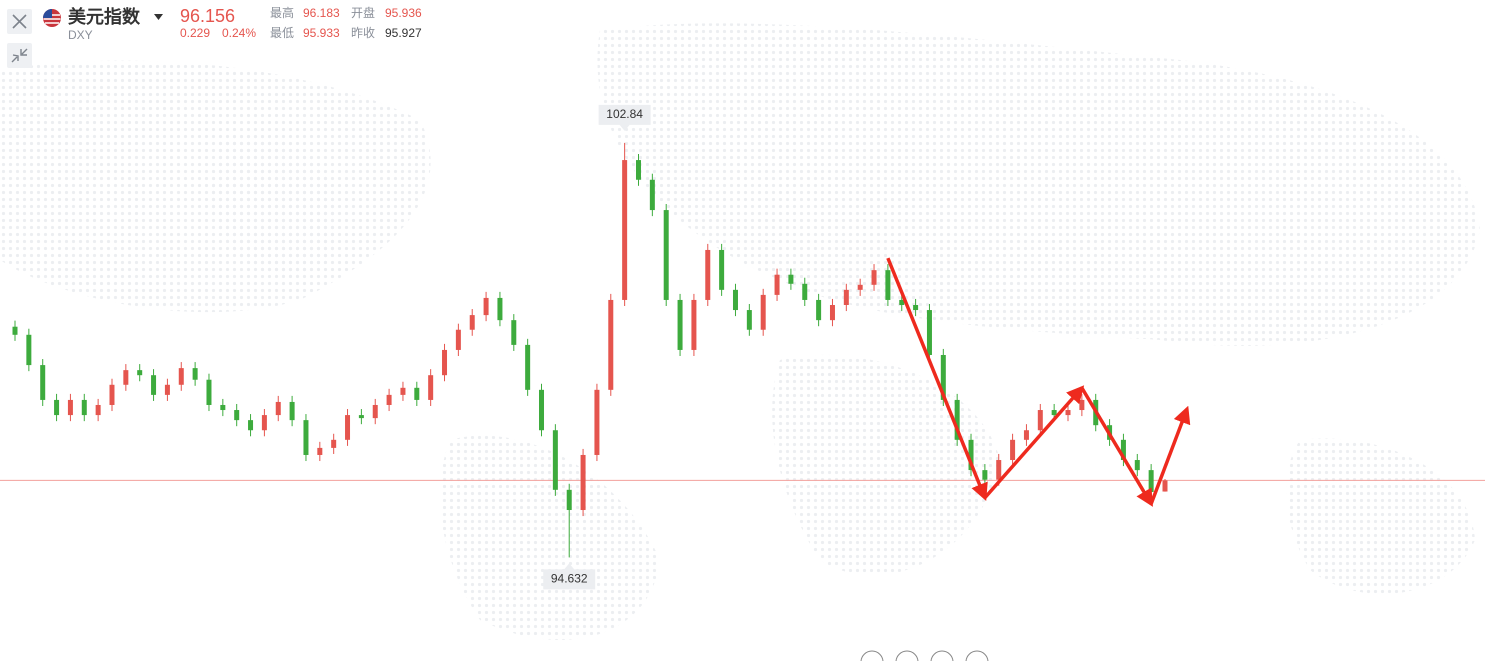  Describe the element at coordinates (52, 18) in the screenshot. I see `flag-icon` at that location.